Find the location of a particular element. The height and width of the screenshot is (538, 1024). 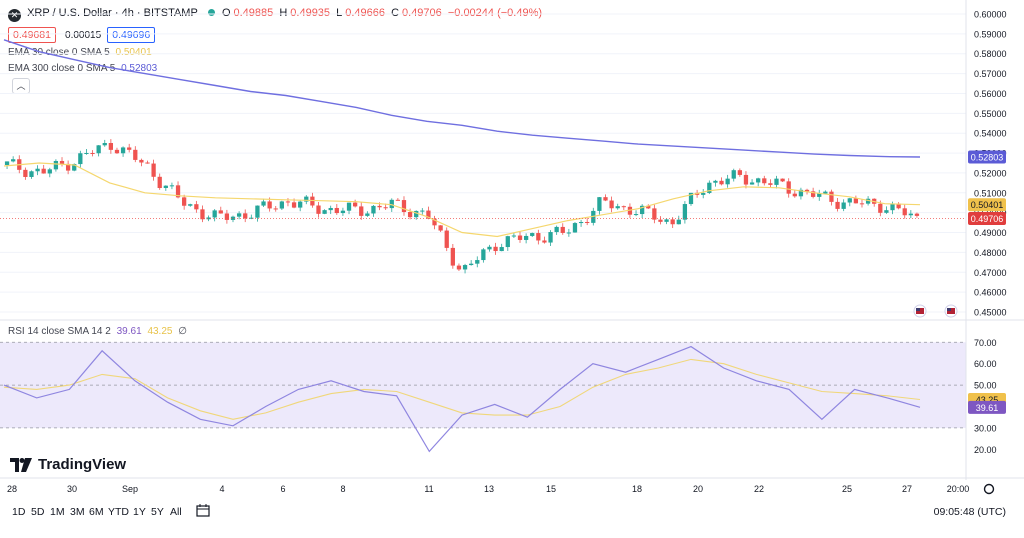

time-tick-label: 18 is located at coordinates (637, 489).